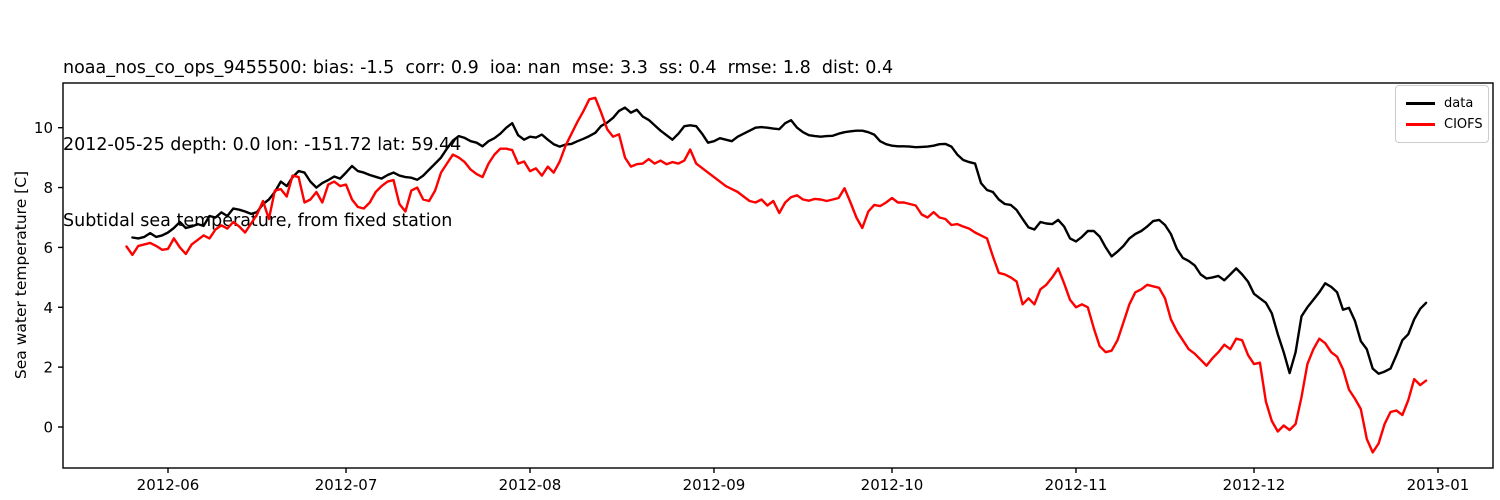 Image resolution: width=1500 pixels, height=500 pixels. What do you see at coordinates (892, 485) in the screenshot?
I see `x-tick-label: 2012-10` at bounding box center [892, 485].